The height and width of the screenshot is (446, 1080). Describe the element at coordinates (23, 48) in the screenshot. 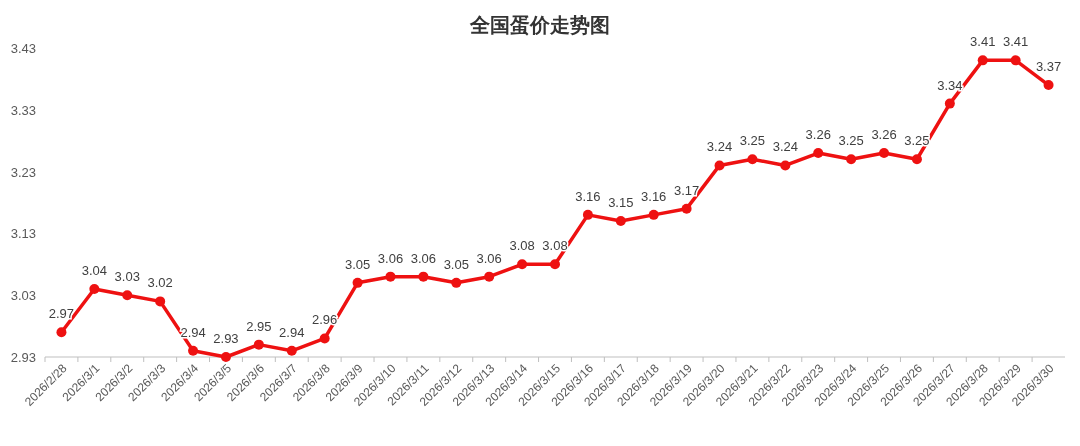

I see `y-tick-label: 3.43` at that location.